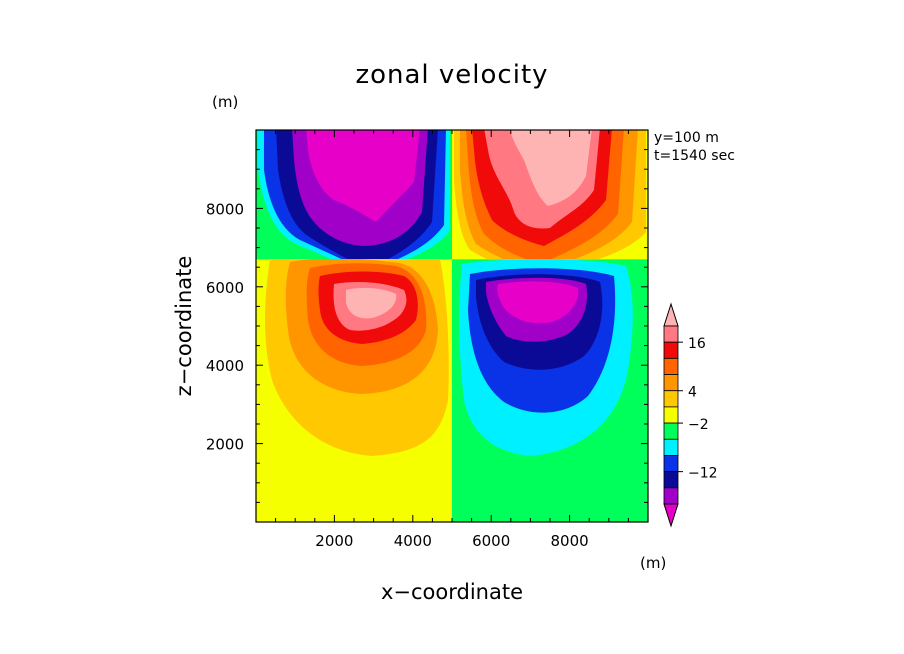  What do you see at coordinates (357, 357) in the screenshot?
I see `cell-lower-left` at bounding box center [357, 357].